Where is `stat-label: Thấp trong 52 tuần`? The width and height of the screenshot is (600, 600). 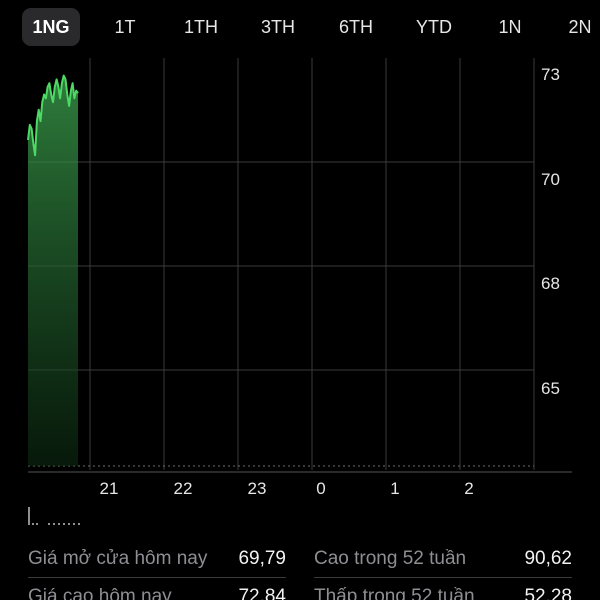
stat-label: Thấp trong 52 tuần is located at coordinates (394, 593).